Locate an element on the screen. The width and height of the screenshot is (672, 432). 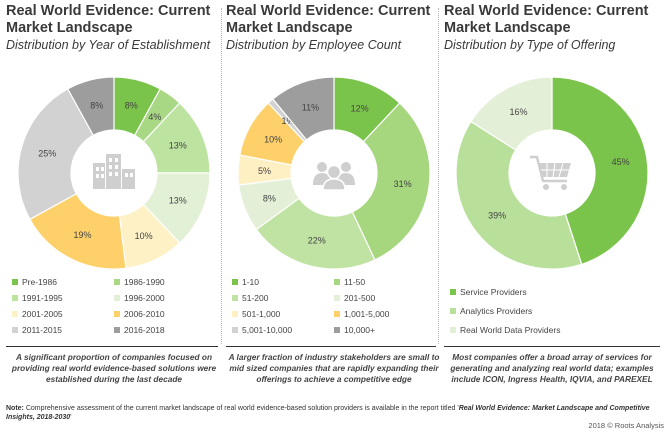
legend-item-1986-1990: 1986-1990 is located at coordinates (139, 282).